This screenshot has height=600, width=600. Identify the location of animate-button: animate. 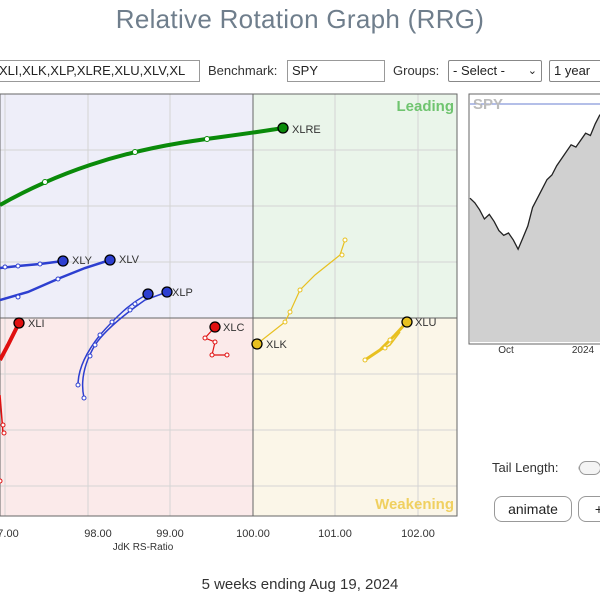
(533, 509).